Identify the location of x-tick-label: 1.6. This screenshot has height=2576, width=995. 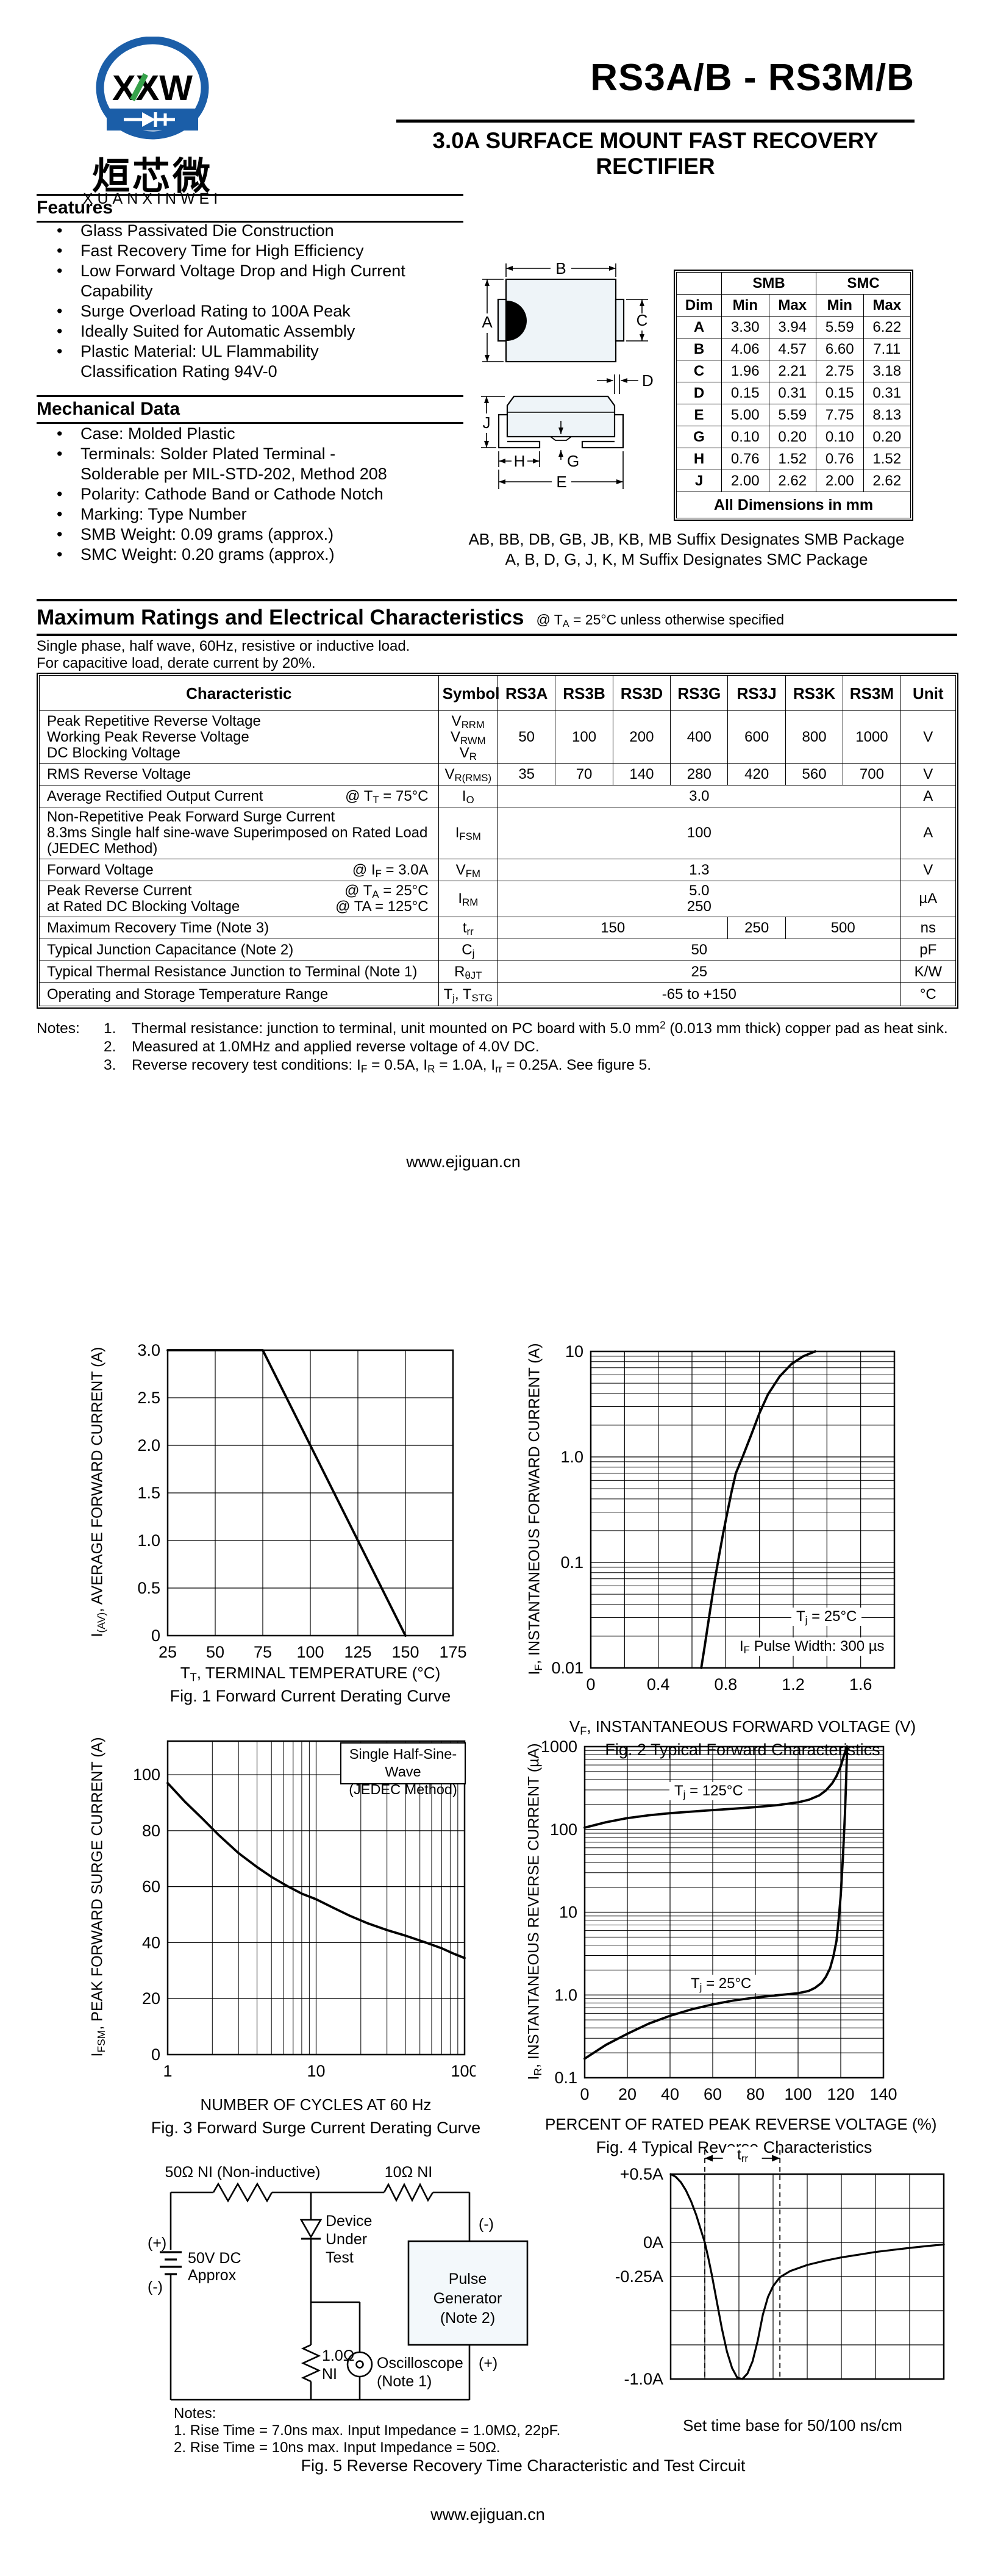
(860, 1684).